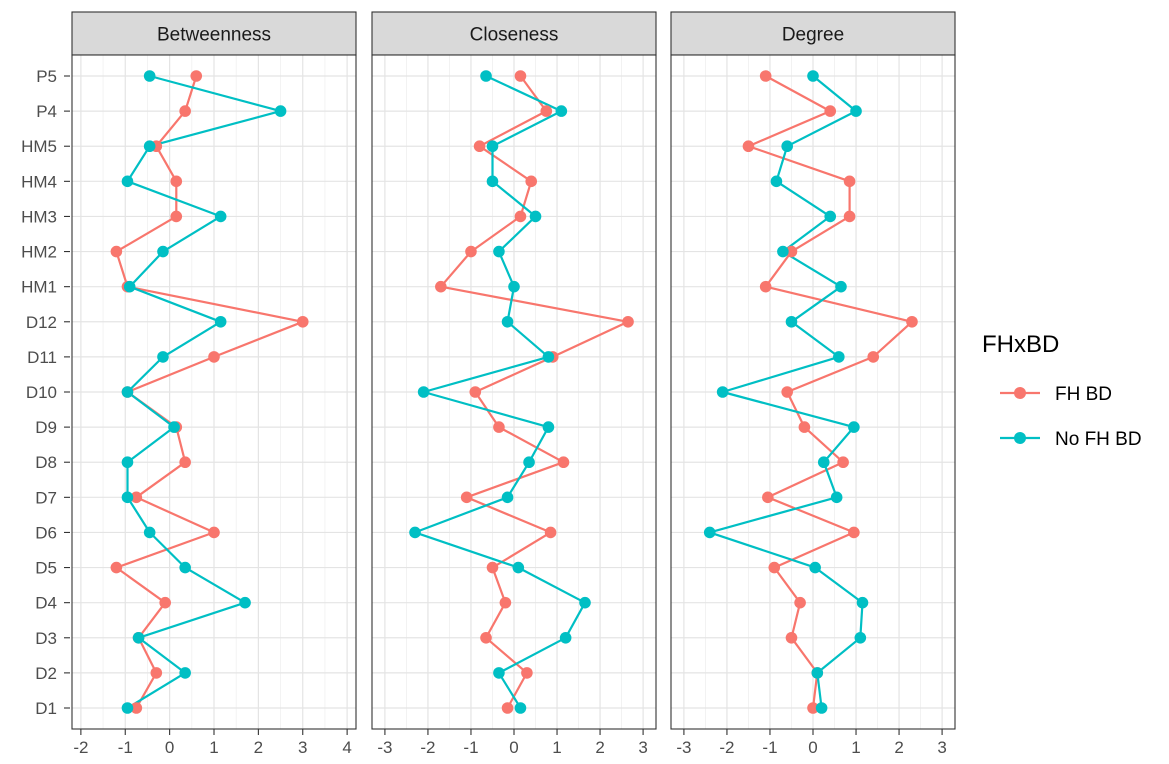 Image resolution: width=1169 pixels, height=764 pixels. What do you see at coordinates (855, 747) in the screenshot?
I see `x-tick-label-degree: 1` at bounding box center [855, 747].